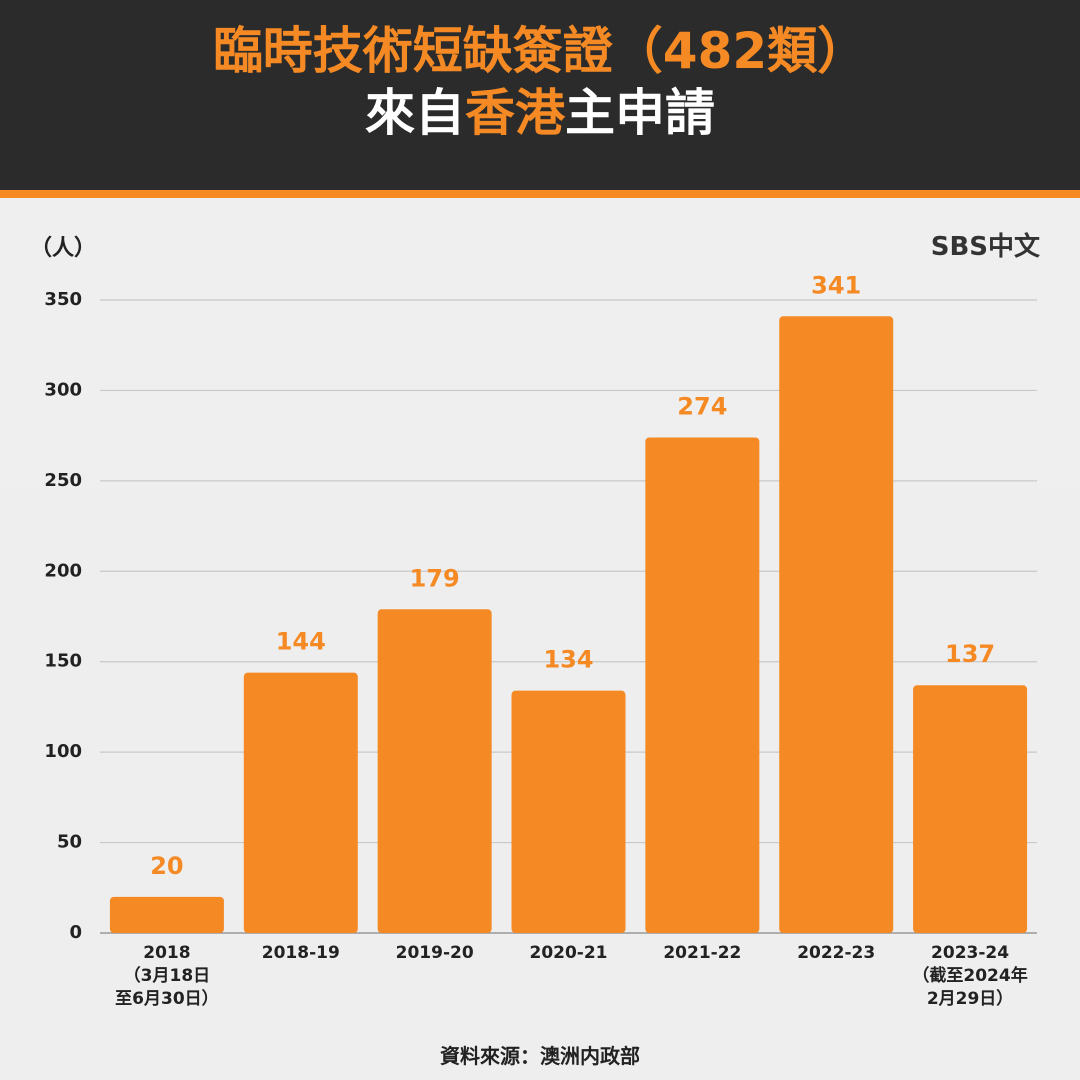  Describe the element at coordinates (63, 661) in the screenshot. I see `y-tick-label: 150` at that location.